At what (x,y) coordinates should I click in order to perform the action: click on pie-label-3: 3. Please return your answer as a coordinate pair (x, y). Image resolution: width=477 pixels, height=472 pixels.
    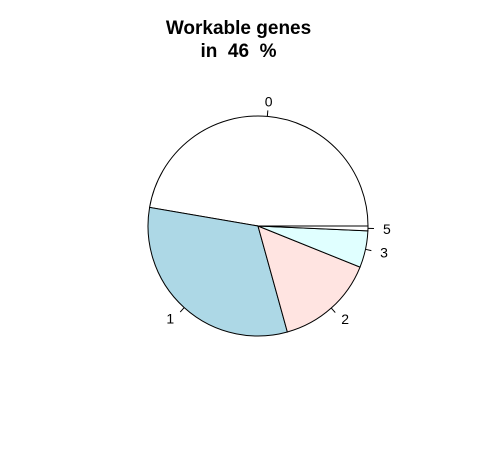
    Looking at the image, I should click on (384, 253).